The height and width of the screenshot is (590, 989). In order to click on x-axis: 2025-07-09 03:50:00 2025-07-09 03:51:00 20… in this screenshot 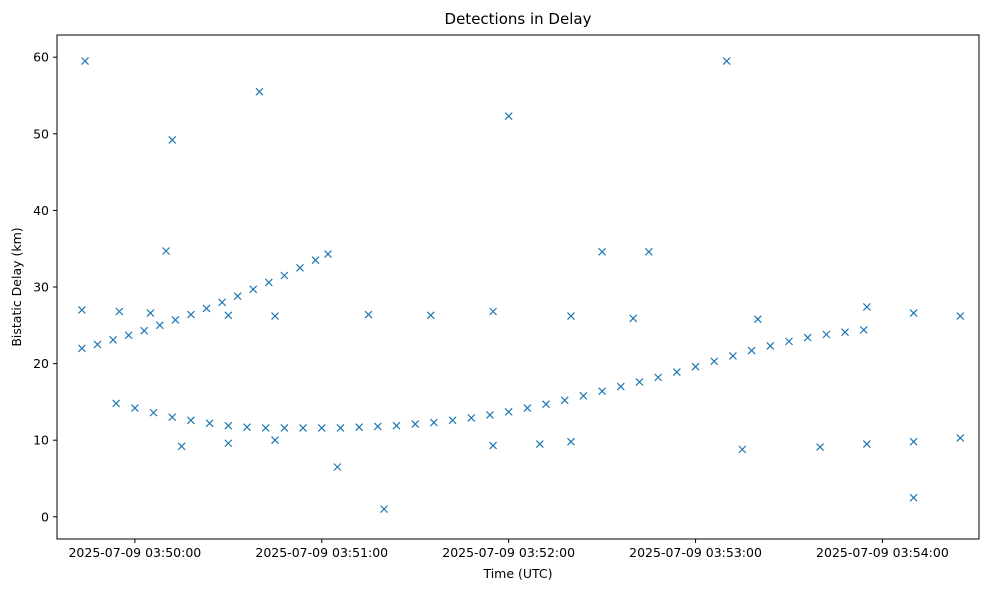, I will do `click(508, 549)`.